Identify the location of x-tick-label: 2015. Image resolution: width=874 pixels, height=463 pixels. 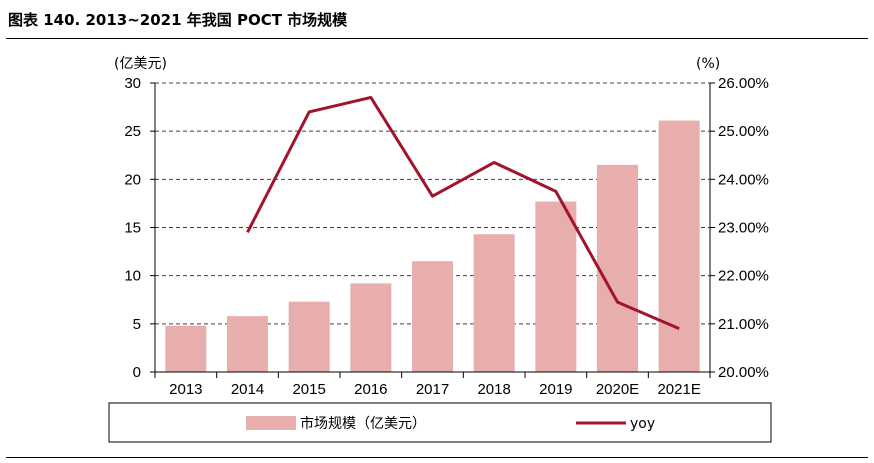
(308, 389).